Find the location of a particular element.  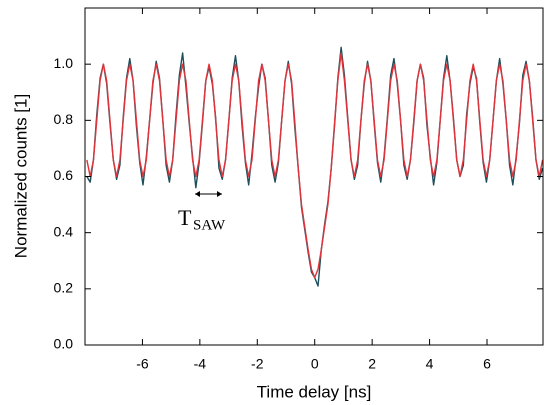

y-axis-title: Normalized counts [1] is located at coordinates (20, 176).